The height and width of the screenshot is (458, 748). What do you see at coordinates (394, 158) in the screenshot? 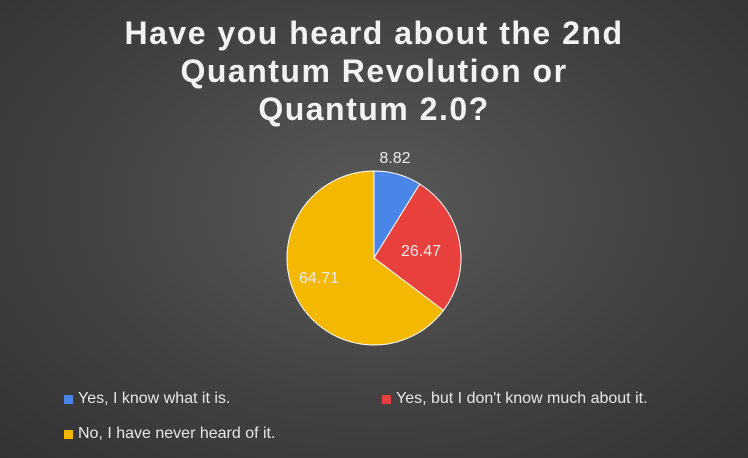
I see `data-label-yes-know: 8.82` at bounding box center [394, 158].